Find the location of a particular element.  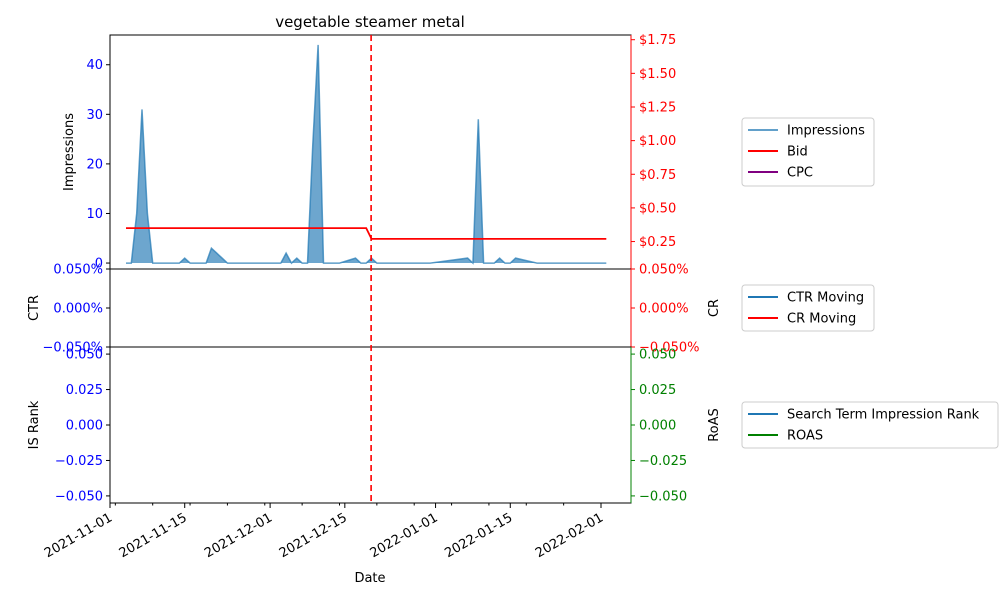

legend-label: ROAS is located at coordinates (805, 436).